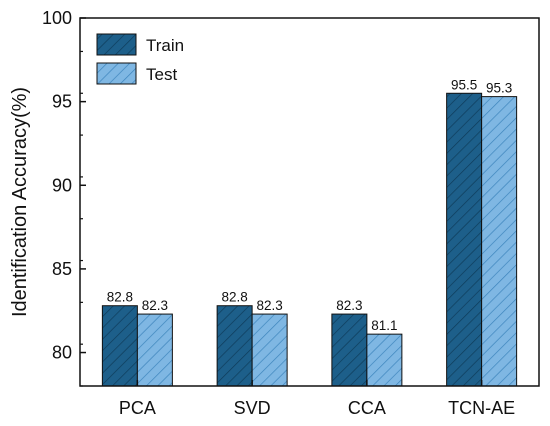  I want to click on data-label-train-tcn-ae: 95.5, so click(464, 84).